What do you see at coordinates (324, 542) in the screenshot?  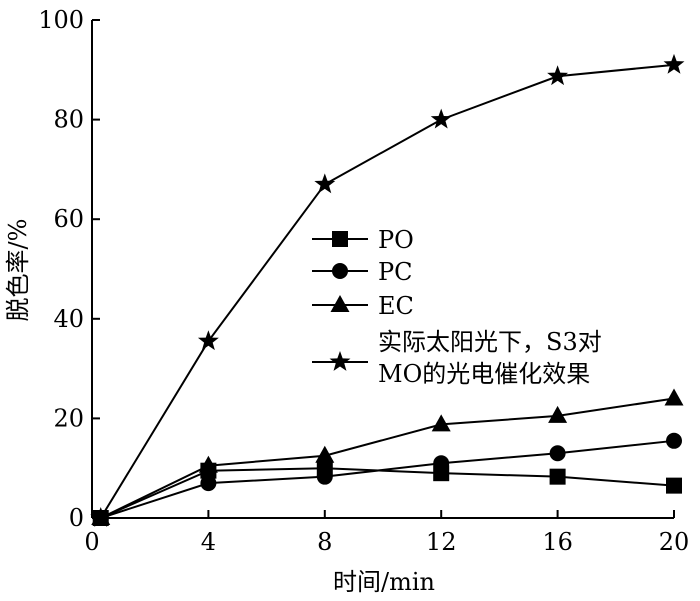 I see `x-tick-label: 8` at bounding box center [324, 542].